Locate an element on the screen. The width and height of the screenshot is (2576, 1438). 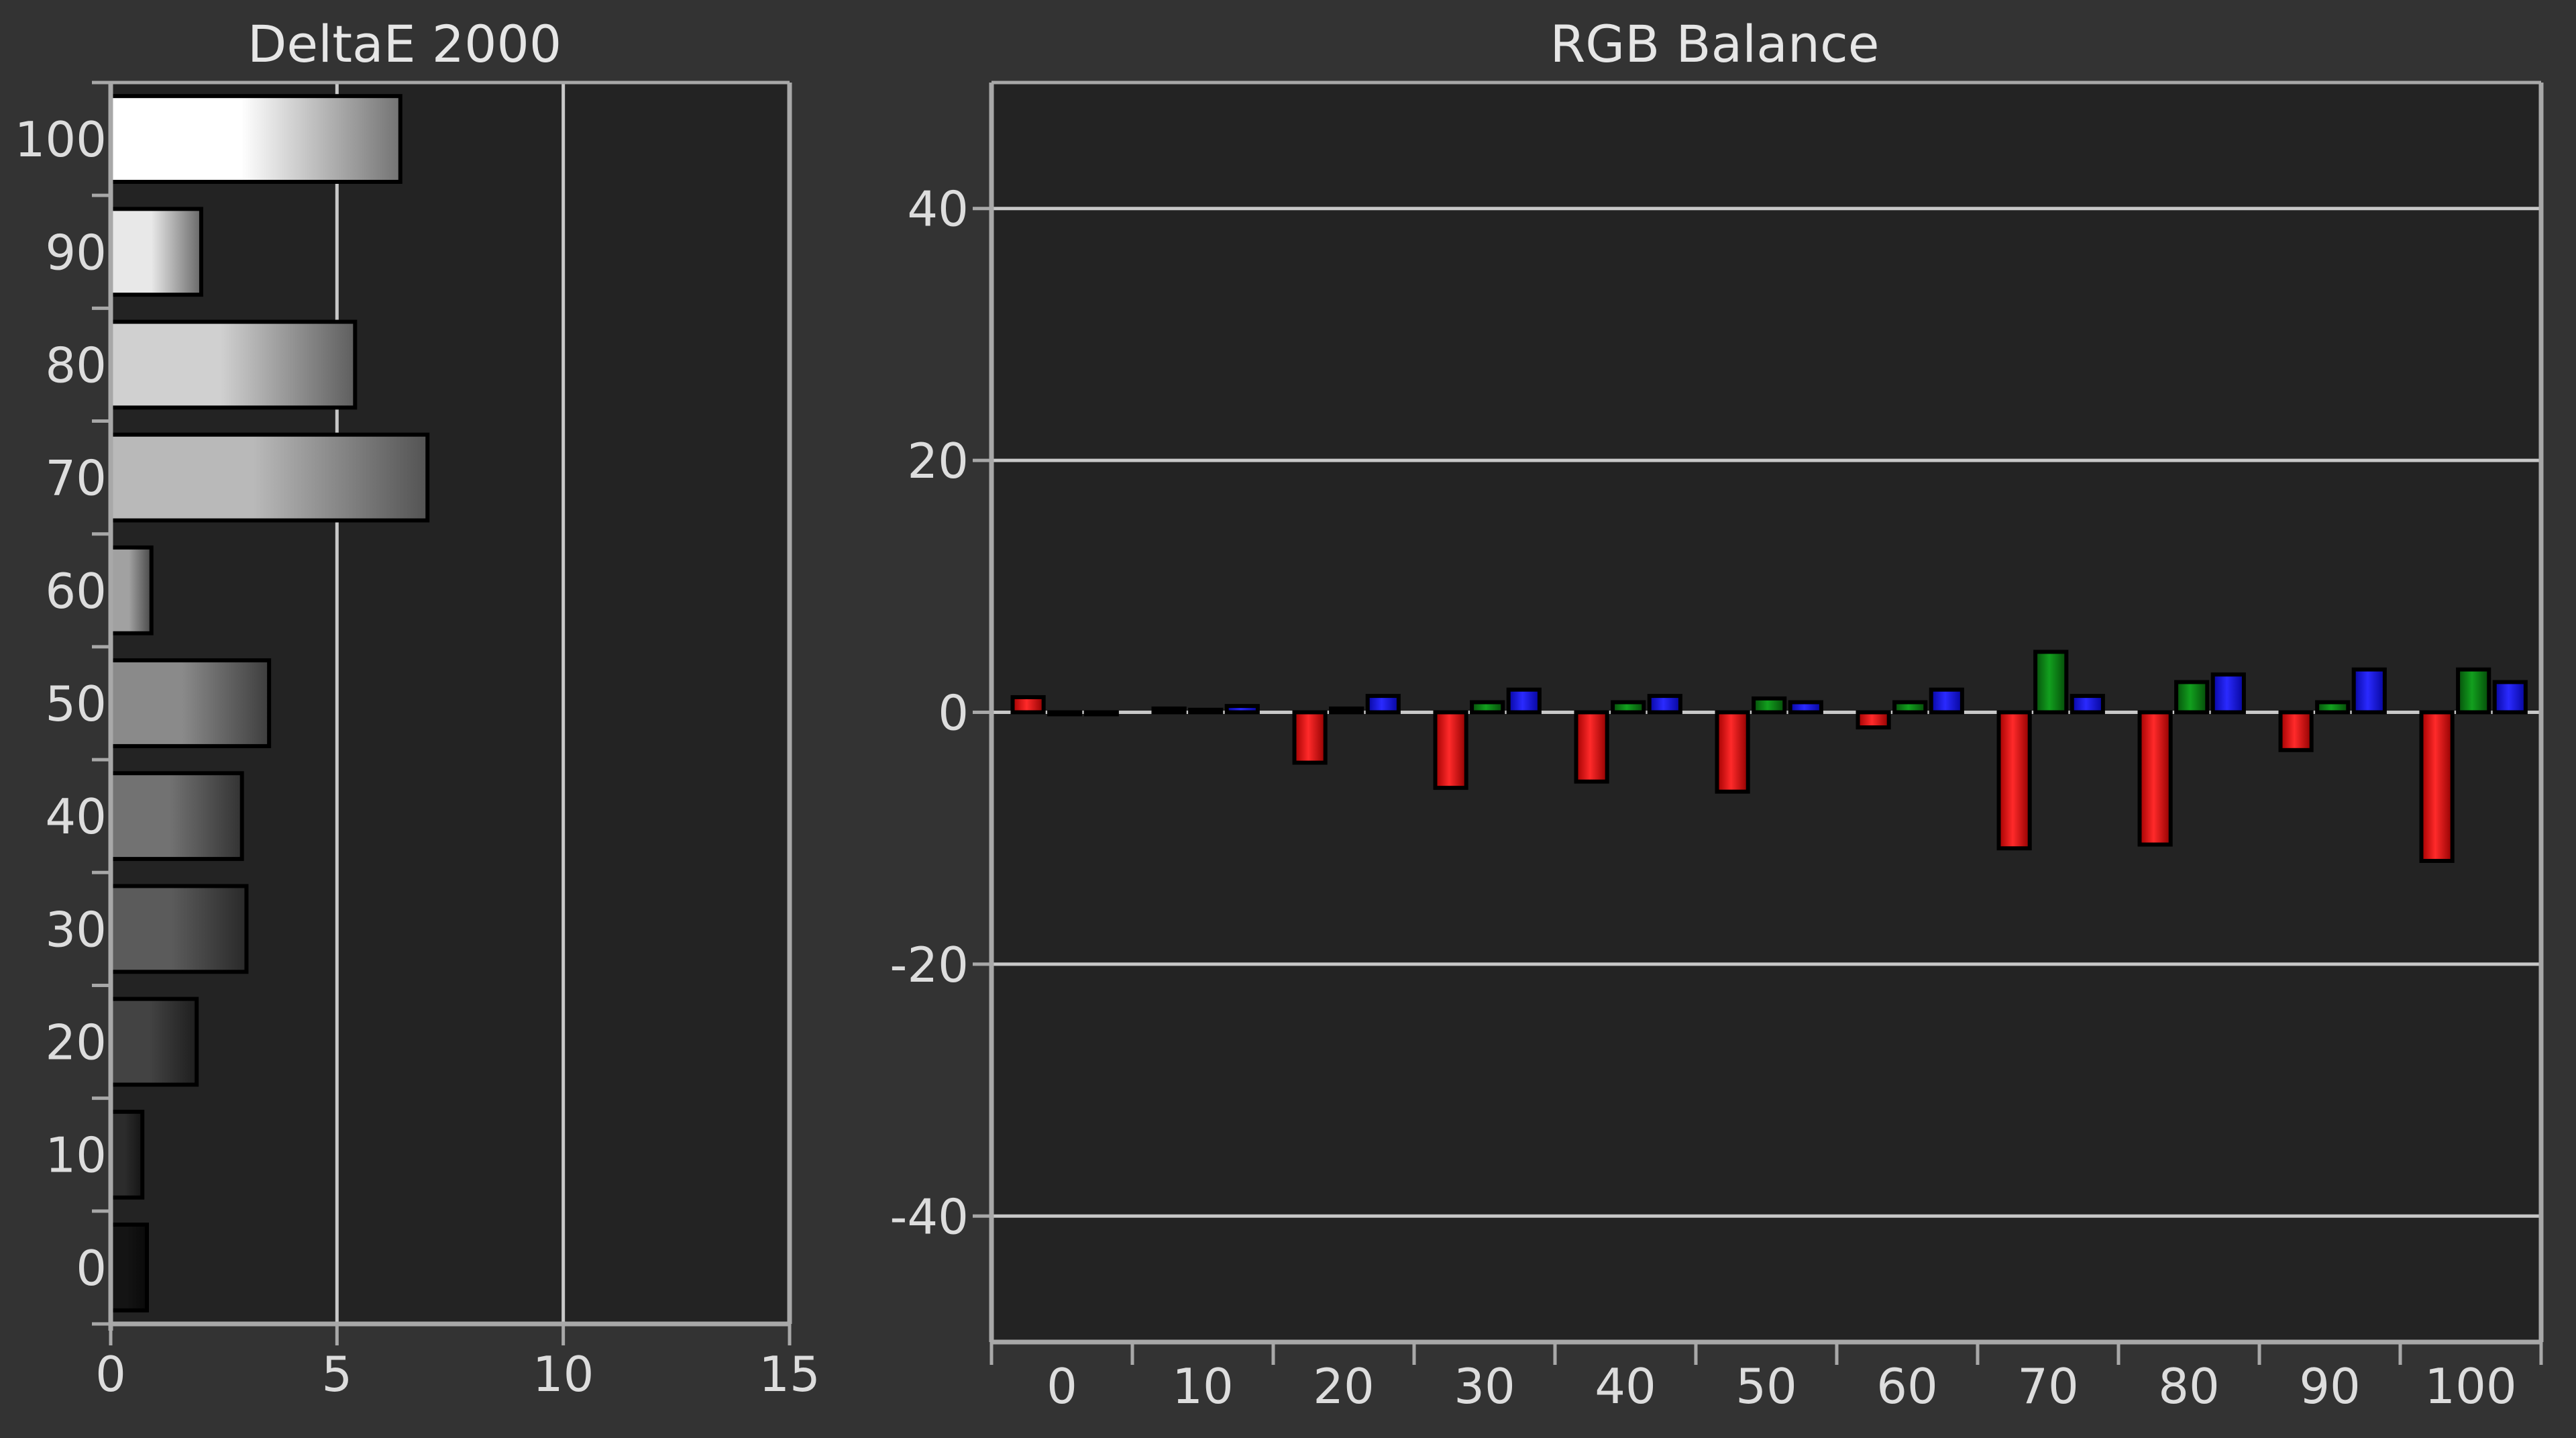
rgb-x-tick-label: 90 is located at coordinates (2330, 1387).